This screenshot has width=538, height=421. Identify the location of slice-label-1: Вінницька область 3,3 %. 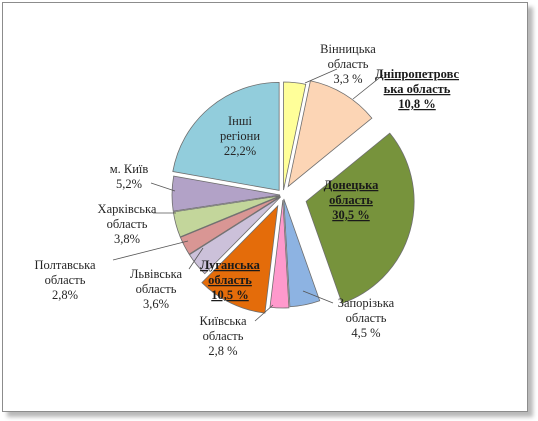
(348, 64).